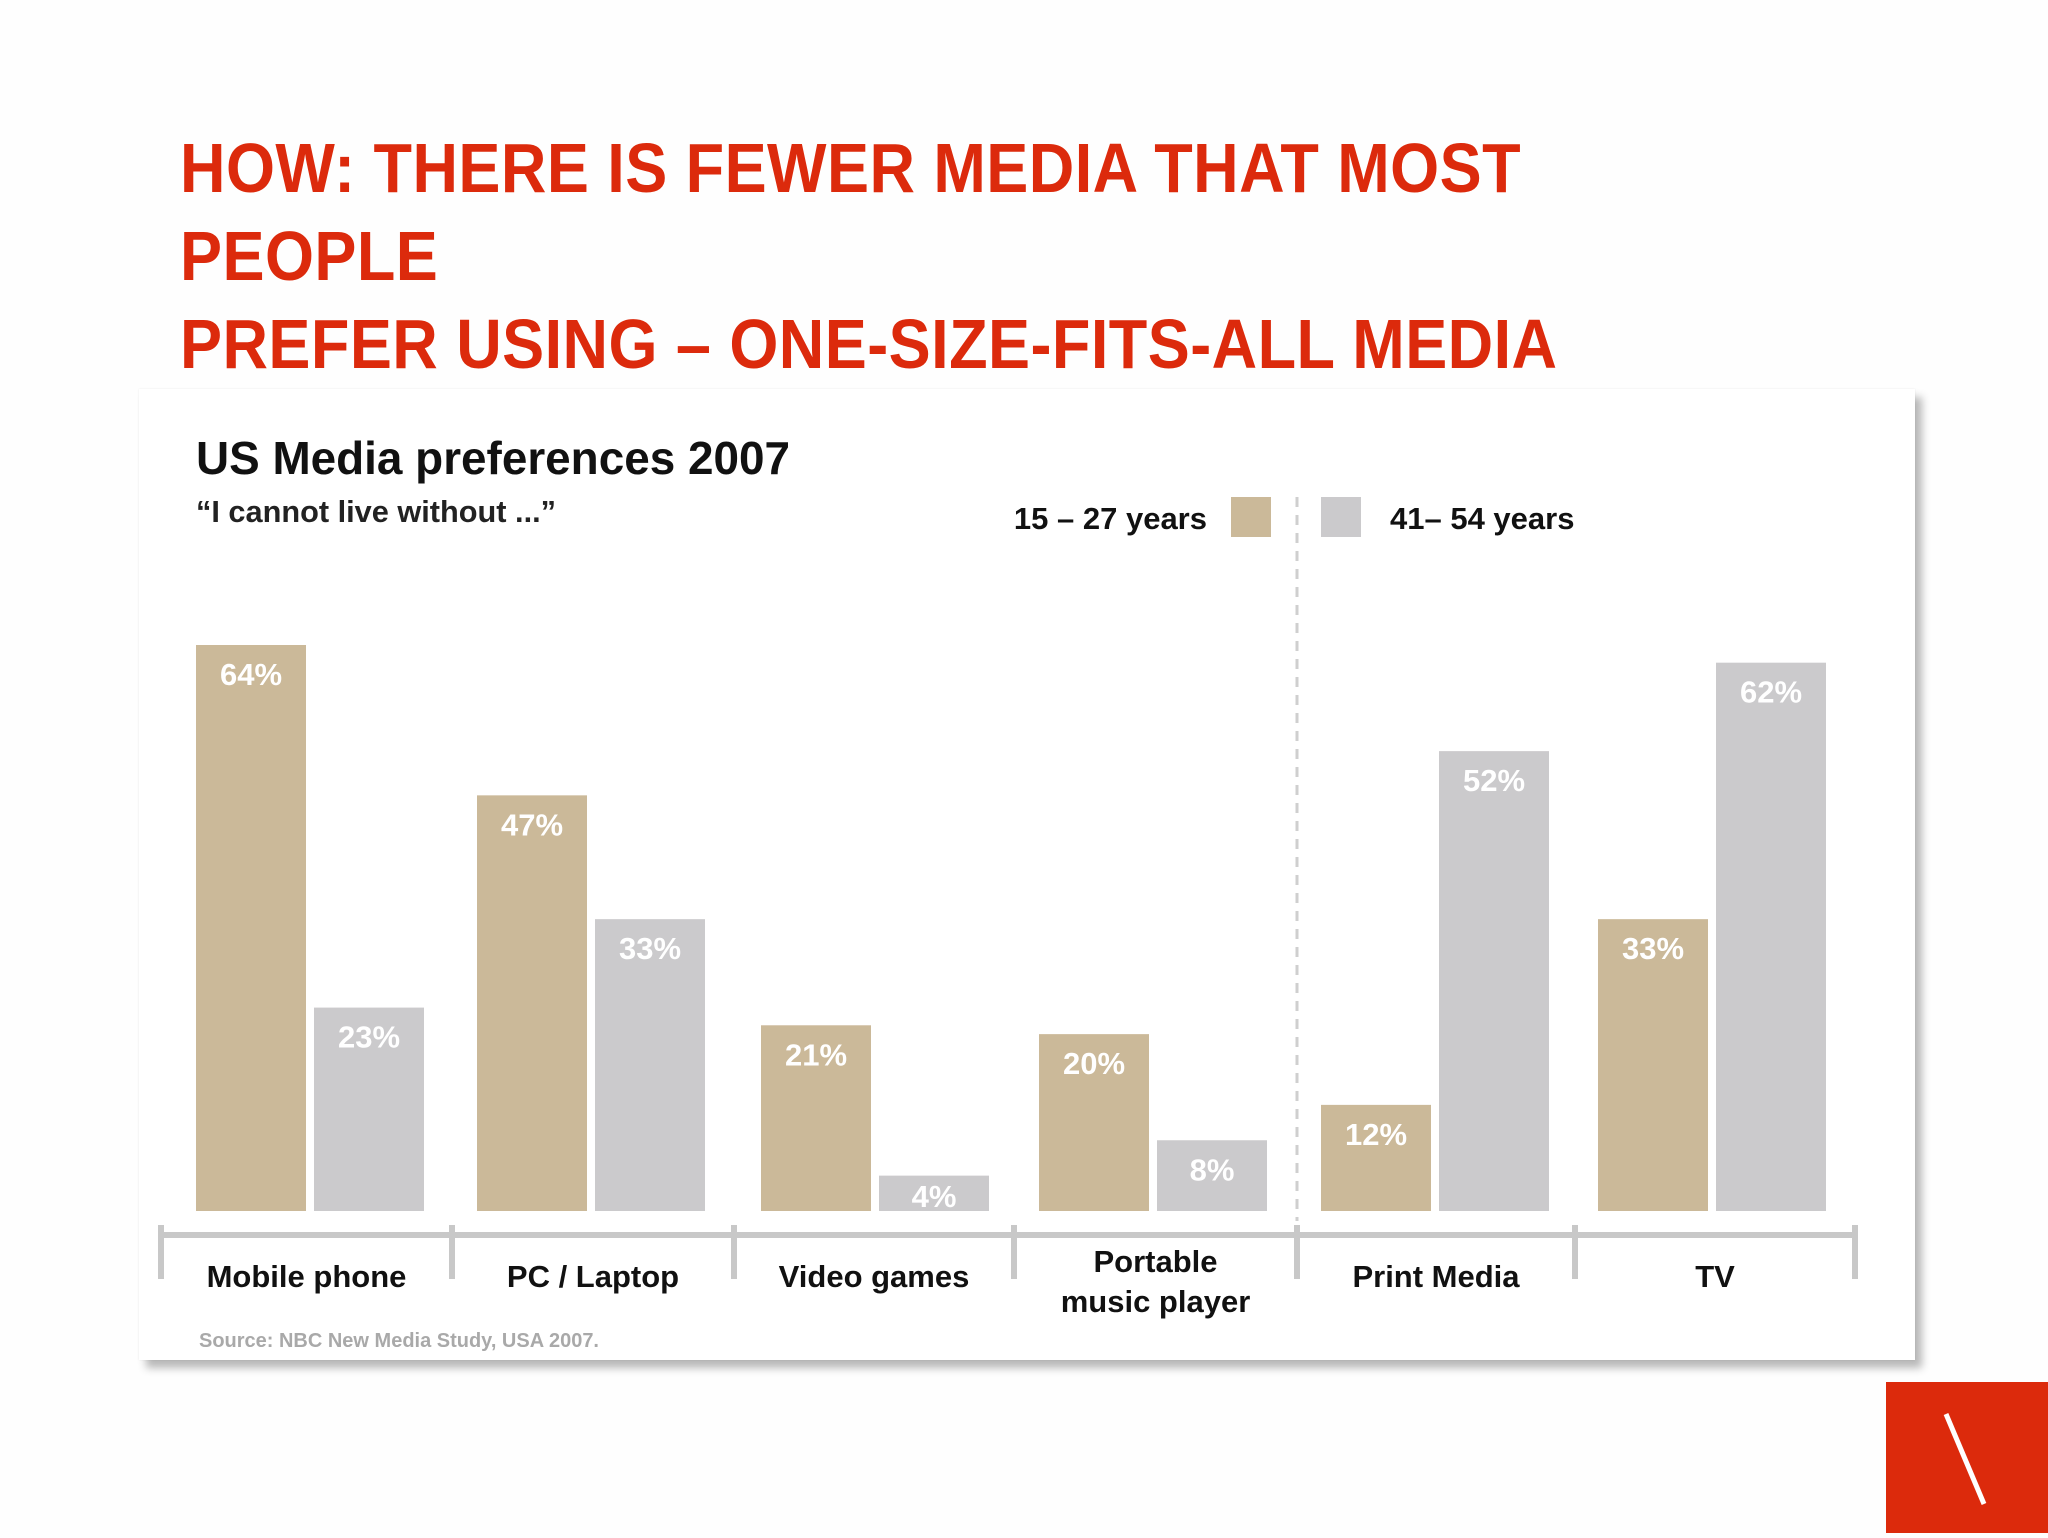  I want to click on data-label: 62%, so click(1771, 692).